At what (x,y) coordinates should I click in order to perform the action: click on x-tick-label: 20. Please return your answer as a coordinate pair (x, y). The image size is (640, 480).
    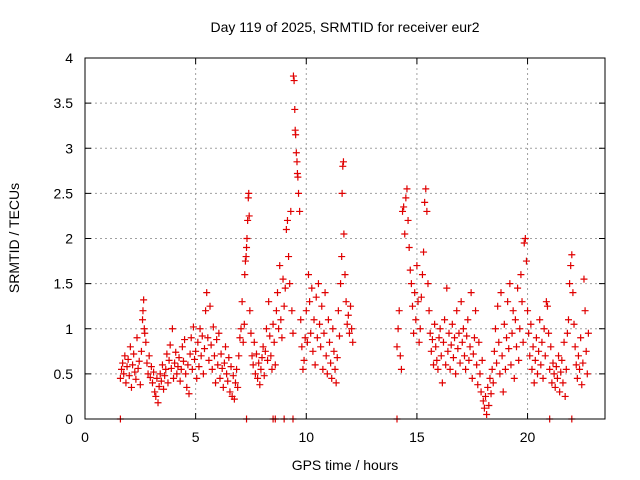
    Looking at the image, I should click on (528, 437).